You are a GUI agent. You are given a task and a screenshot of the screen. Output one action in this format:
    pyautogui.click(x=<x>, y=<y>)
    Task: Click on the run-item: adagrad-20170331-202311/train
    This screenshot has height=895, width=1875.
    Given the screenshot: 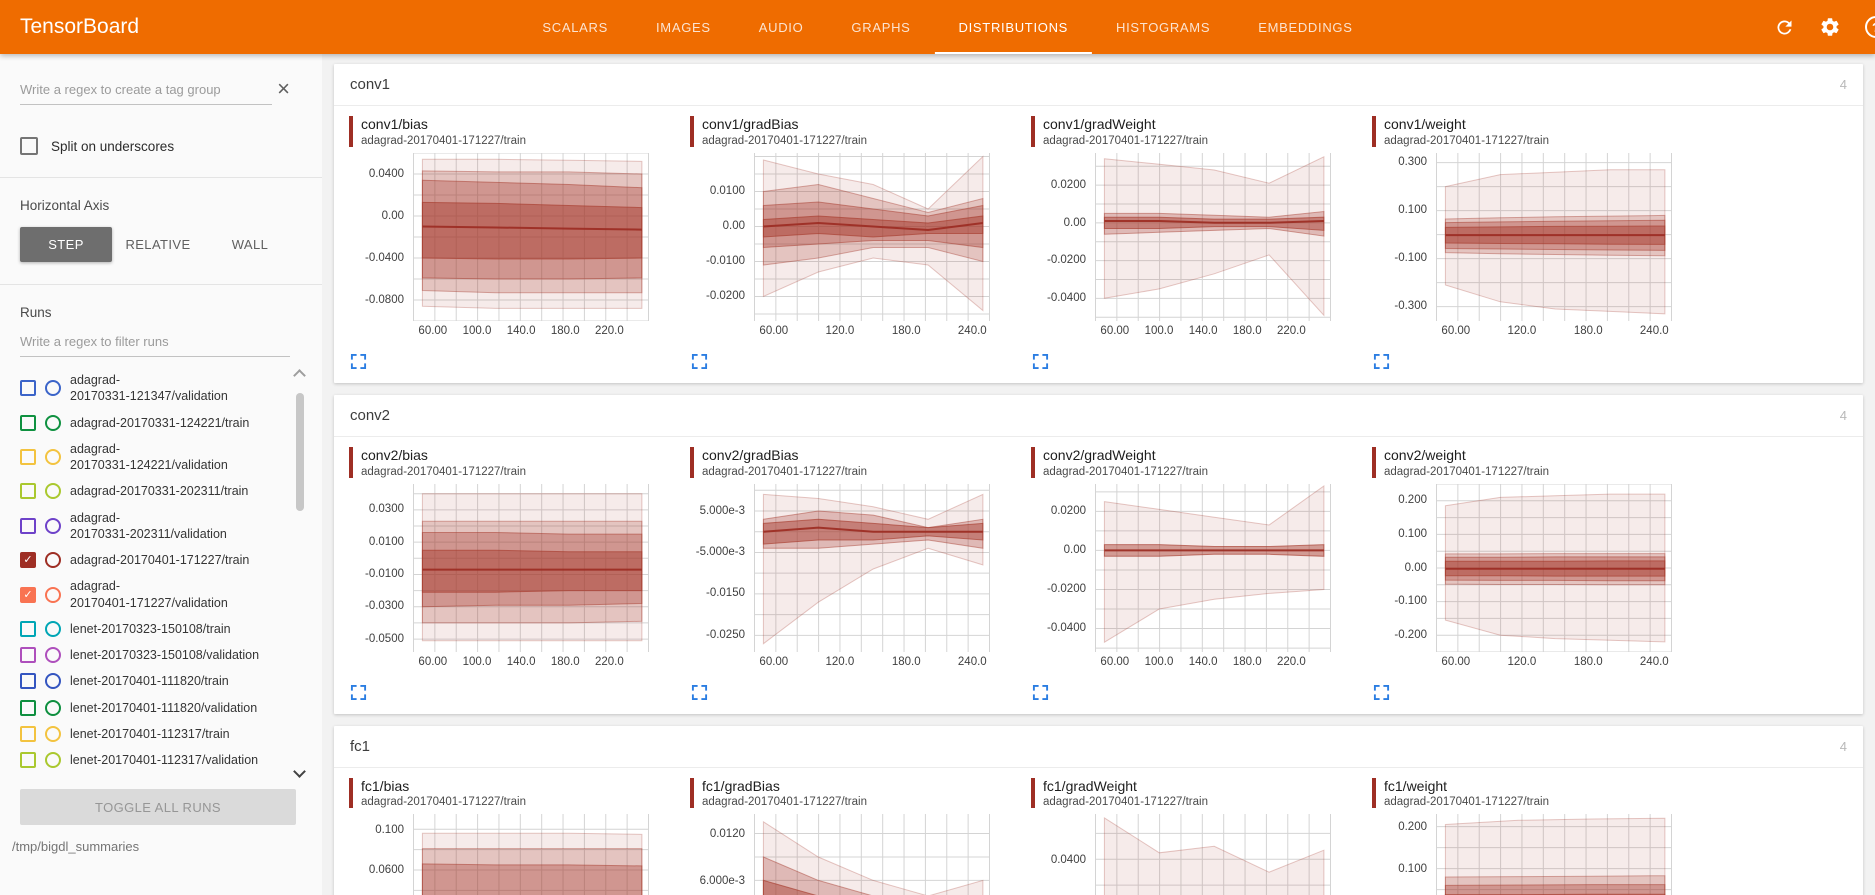 What is the action you would take?
    pyautogui.click(x=153, y=491)
    